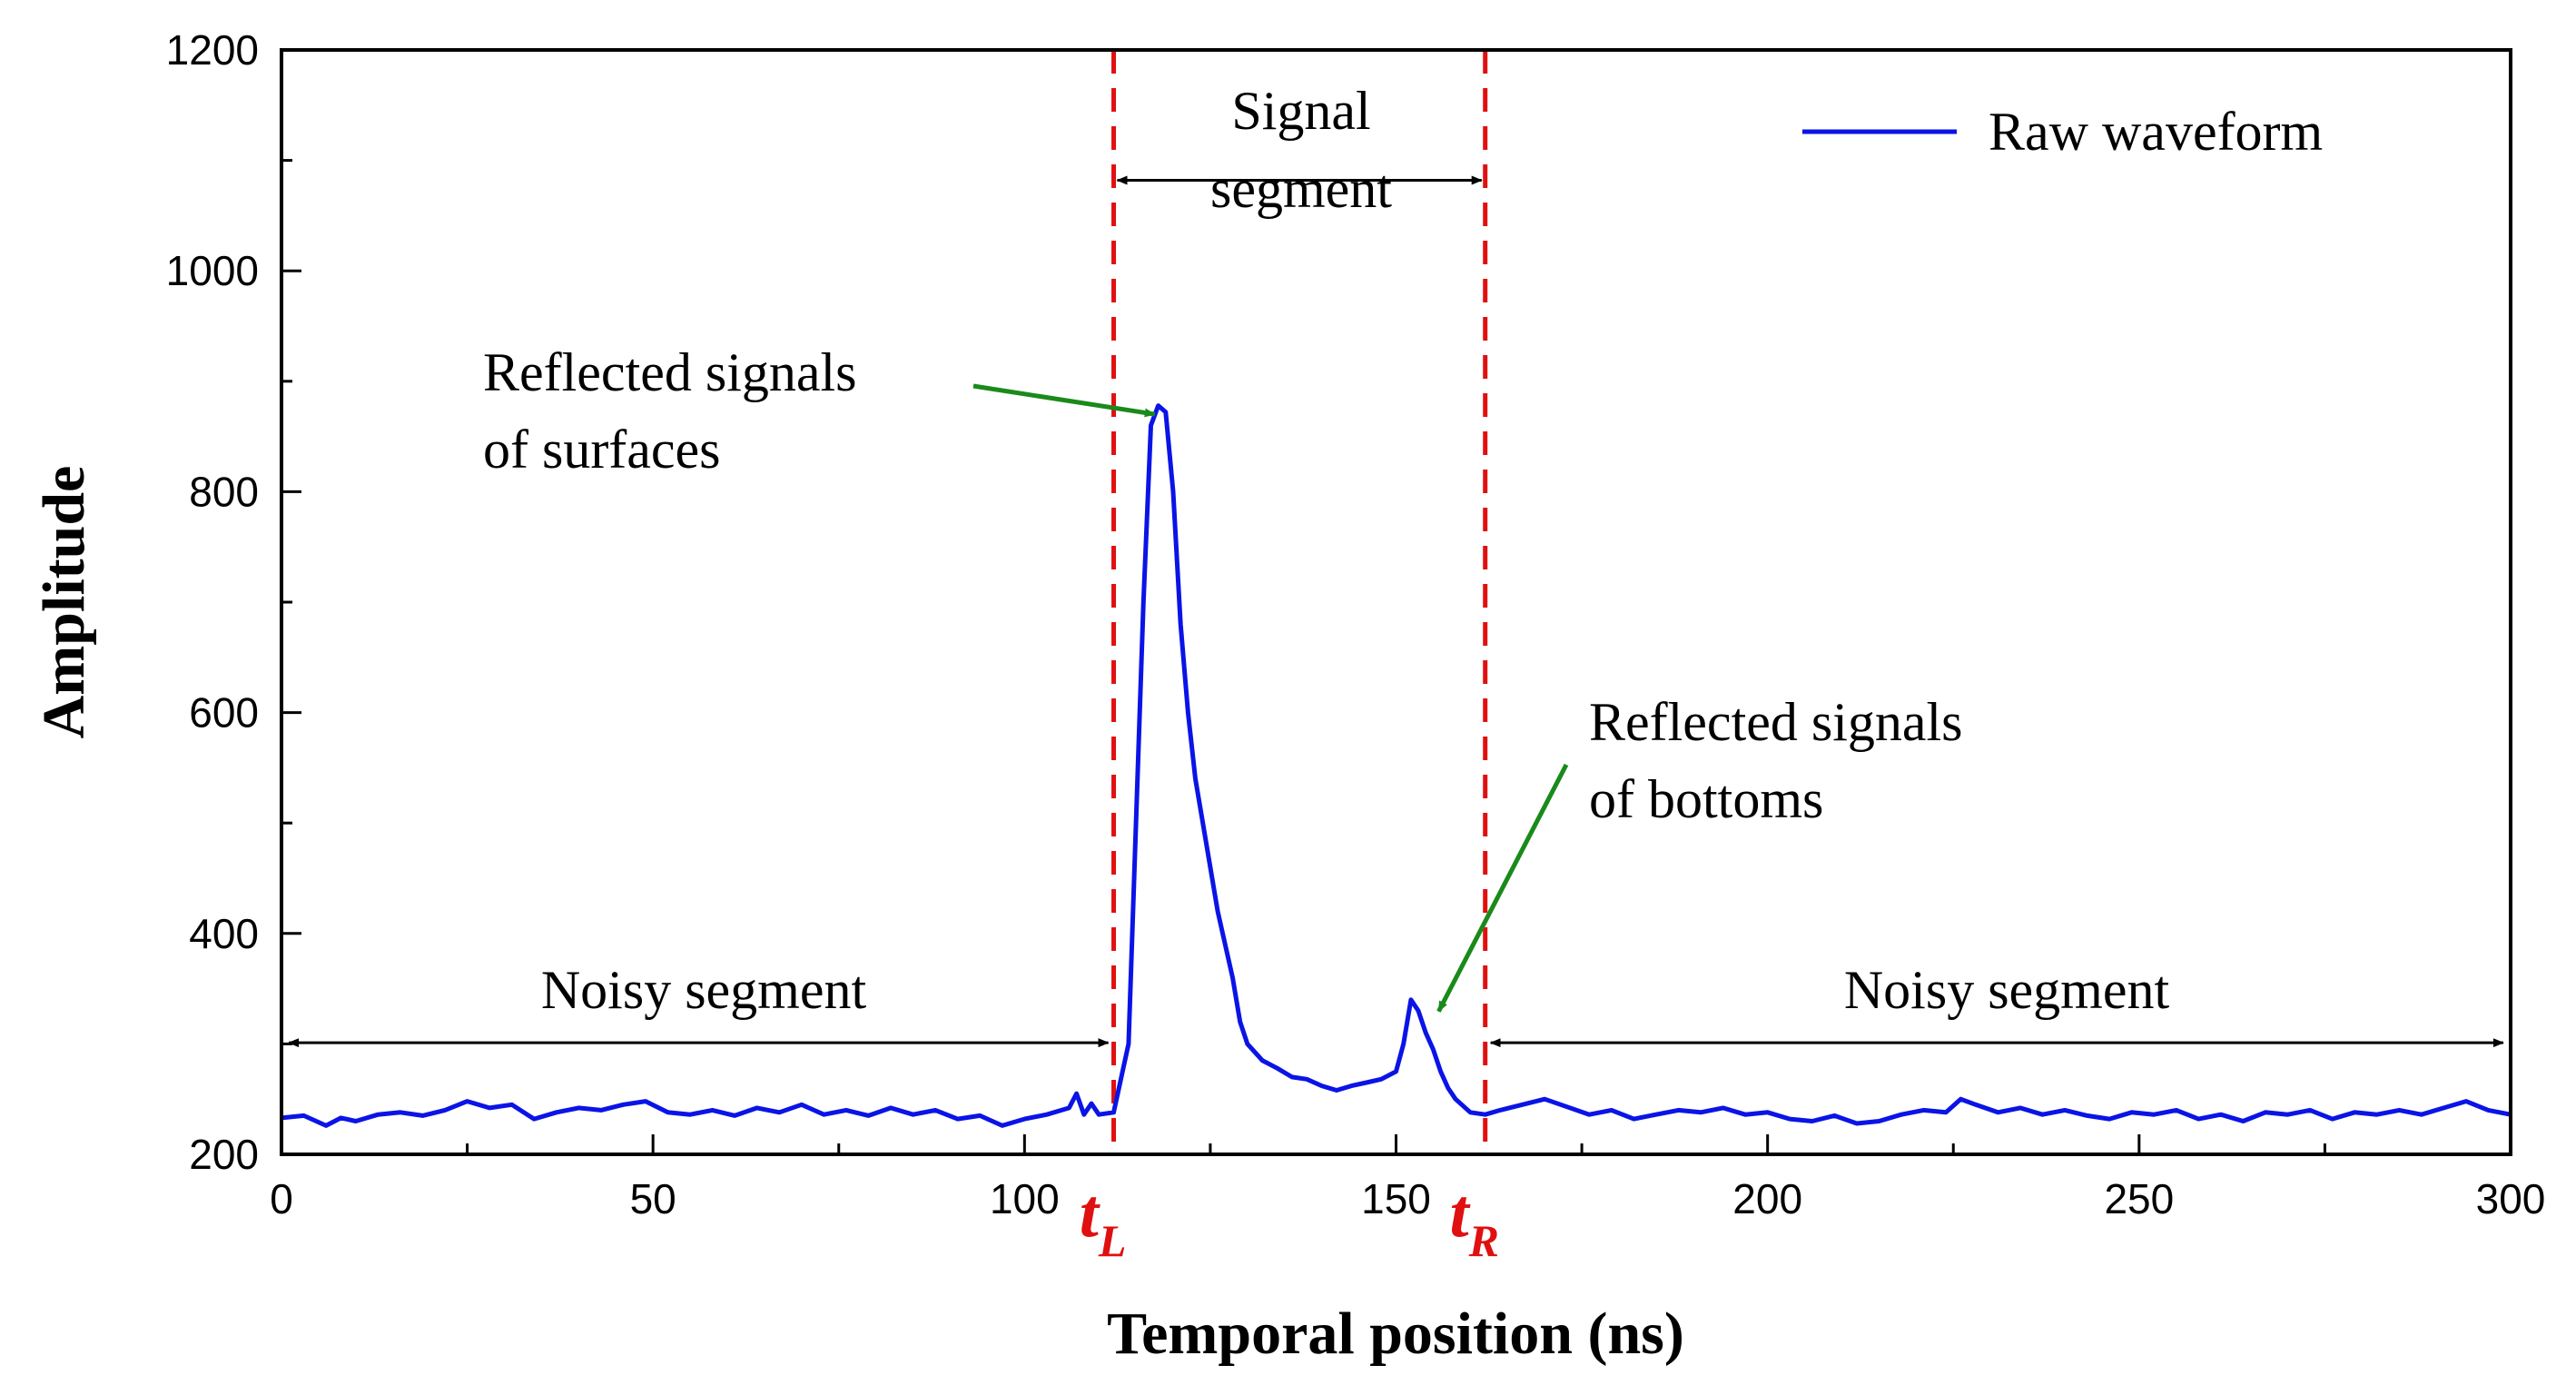 The width and height of the screenshot is (2576, 1395). Describe the element at coordinates (1767, 1198) in the screenshot. I see `x-tick-label: 200` at that location.